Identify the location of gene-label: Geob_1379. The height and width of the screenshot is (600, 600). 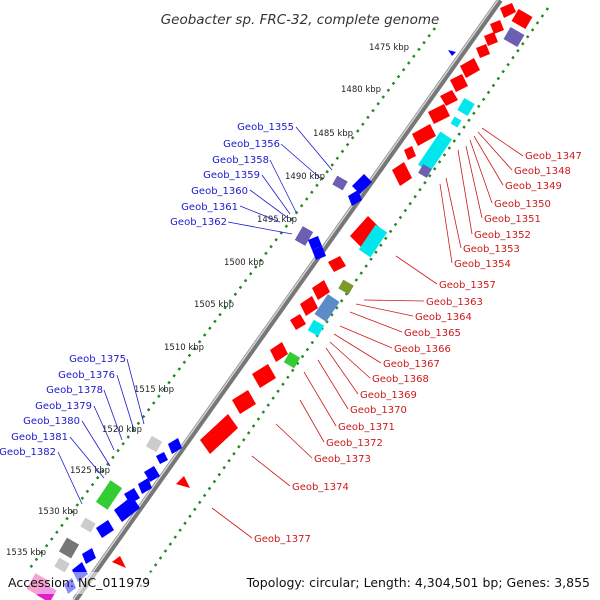
(63, 406).